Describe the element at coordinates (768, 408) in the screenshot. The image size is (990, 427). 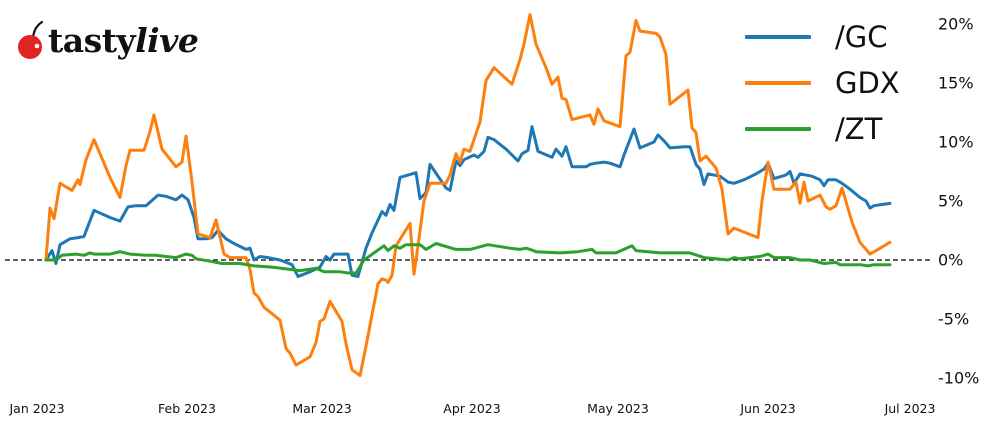
I see `x-tick-label: Jun 2023` at that location.